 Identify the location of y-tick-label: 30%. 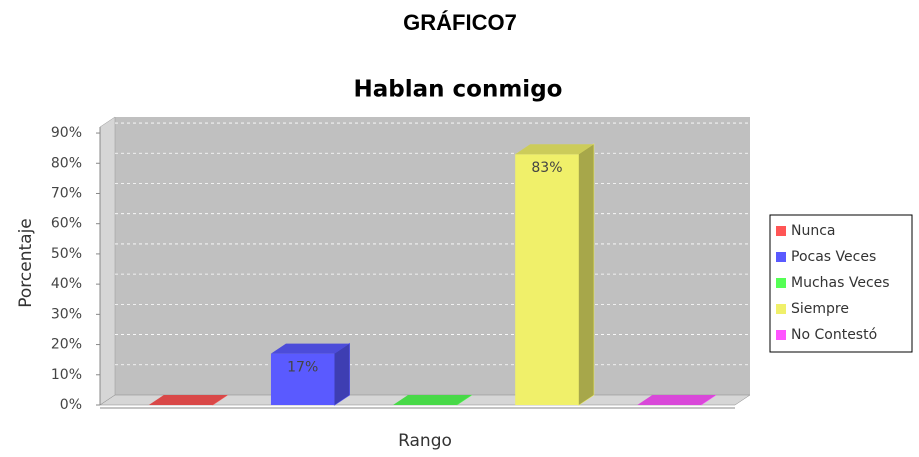
(66, 314).